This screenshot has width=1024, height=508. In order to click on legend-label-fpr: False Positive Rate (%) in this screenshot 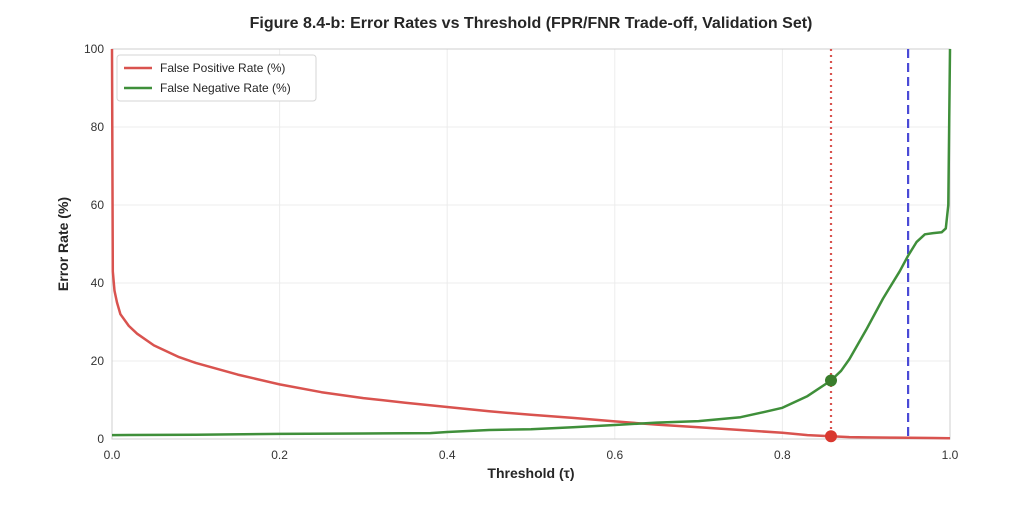, I will do `click(222, 68)`.